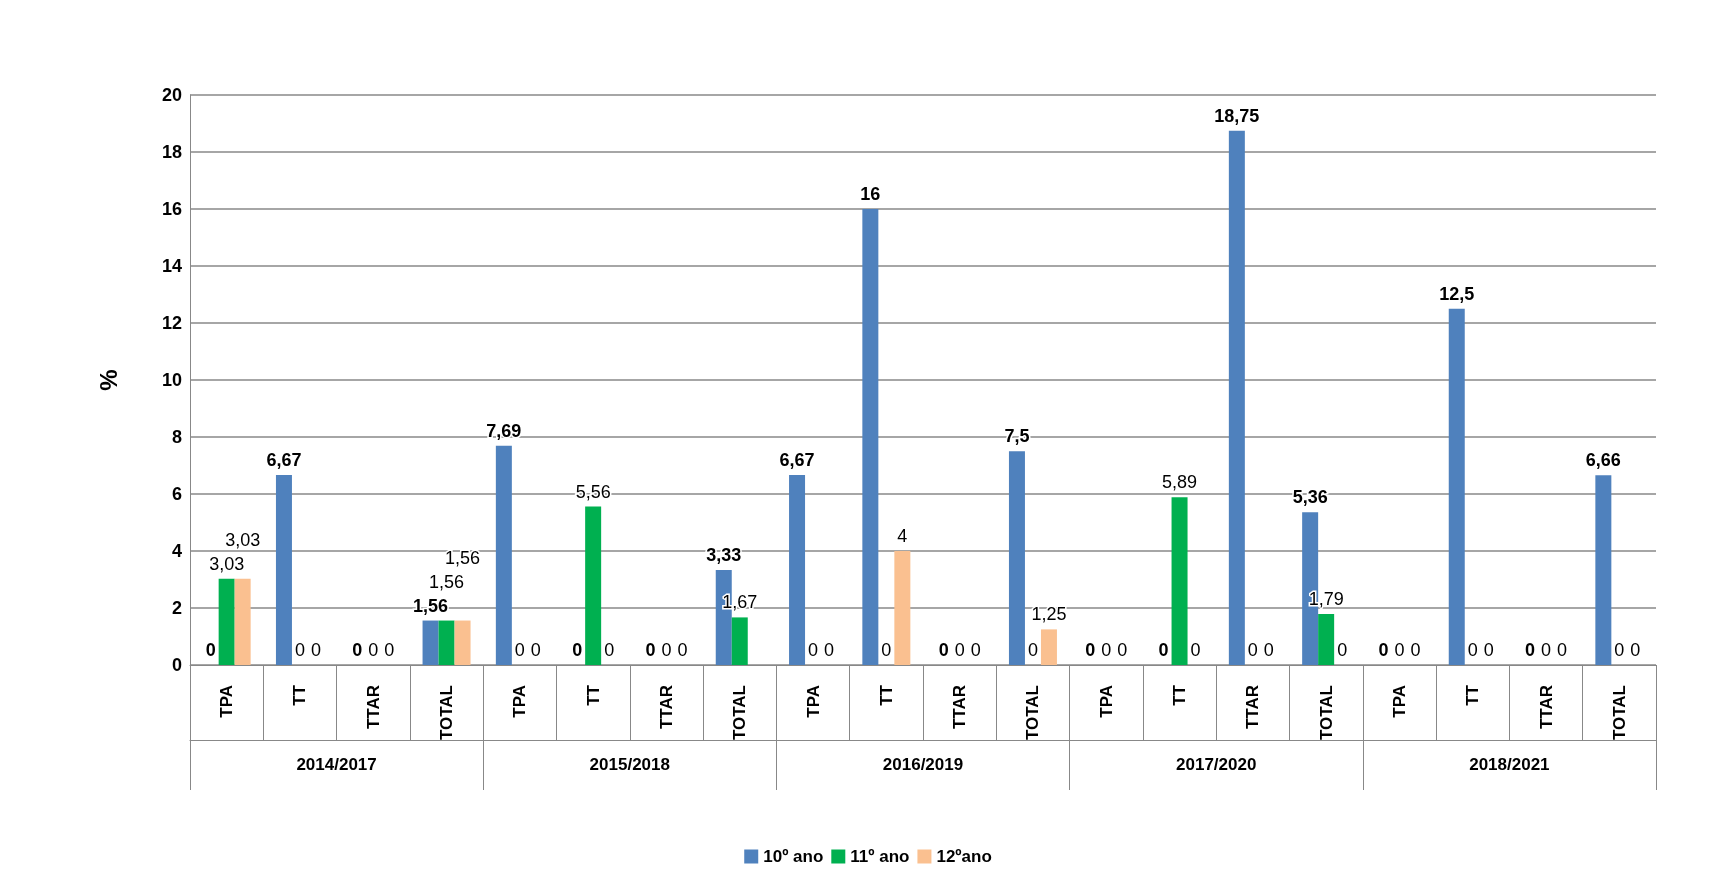 The height and width of the screenshot is (895, 1736). I want to click on y-tick-label: 2, so click(176, 608).